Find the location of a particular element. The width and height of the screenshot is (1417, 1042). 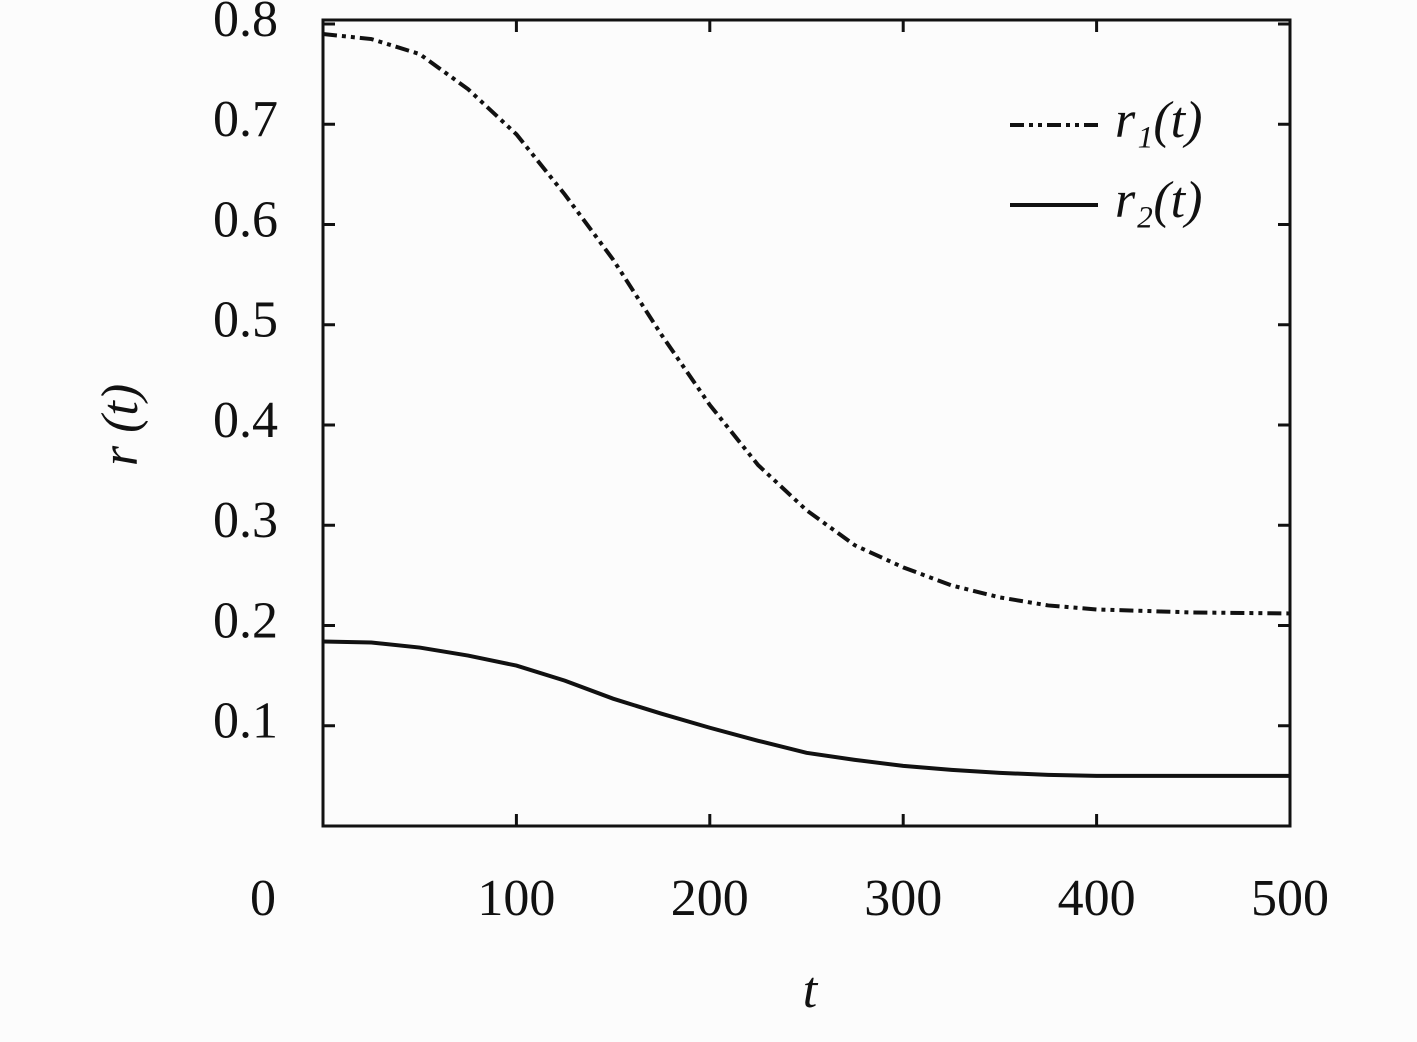

y-tick-label: 0.2 is located at coordinates (245, 620).